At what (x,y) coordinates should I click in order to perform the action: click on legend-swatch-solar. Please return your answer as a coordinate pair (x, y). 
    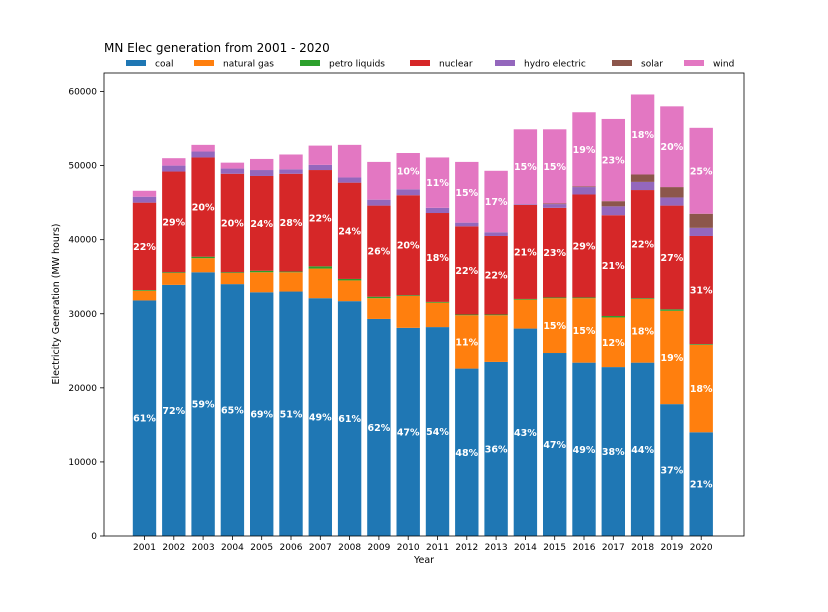
    Looking at the image, I should click on (622, 63).